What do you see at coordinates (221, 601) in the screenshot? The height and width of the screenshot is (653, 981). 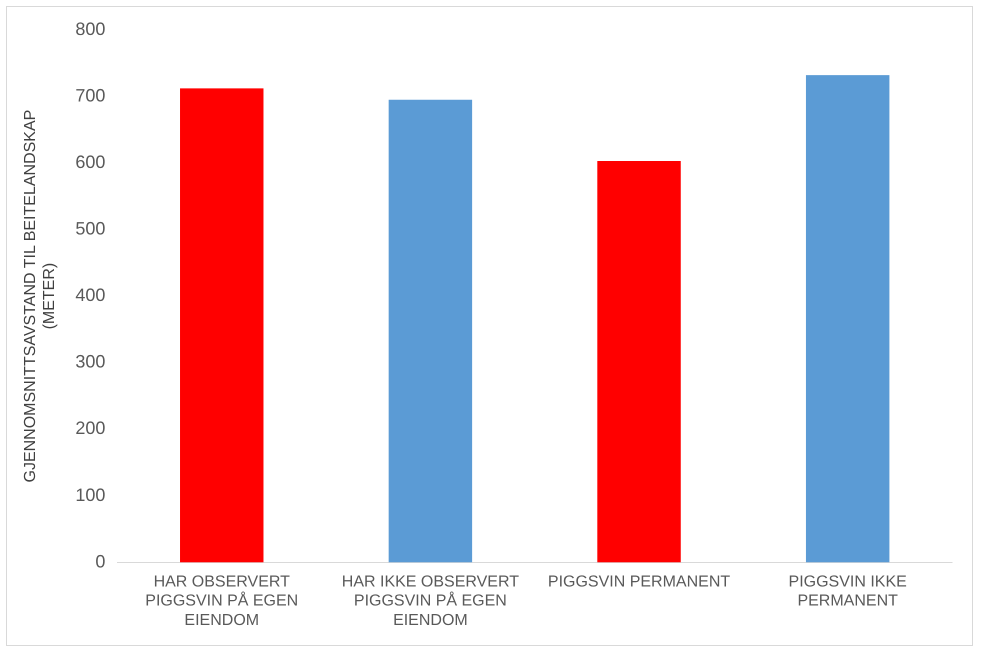 I see `x-tick-label: HAR OBSERVERT PIGGSVIN PÅ EGEN EIENDOM` at bounding box center [221, 601].